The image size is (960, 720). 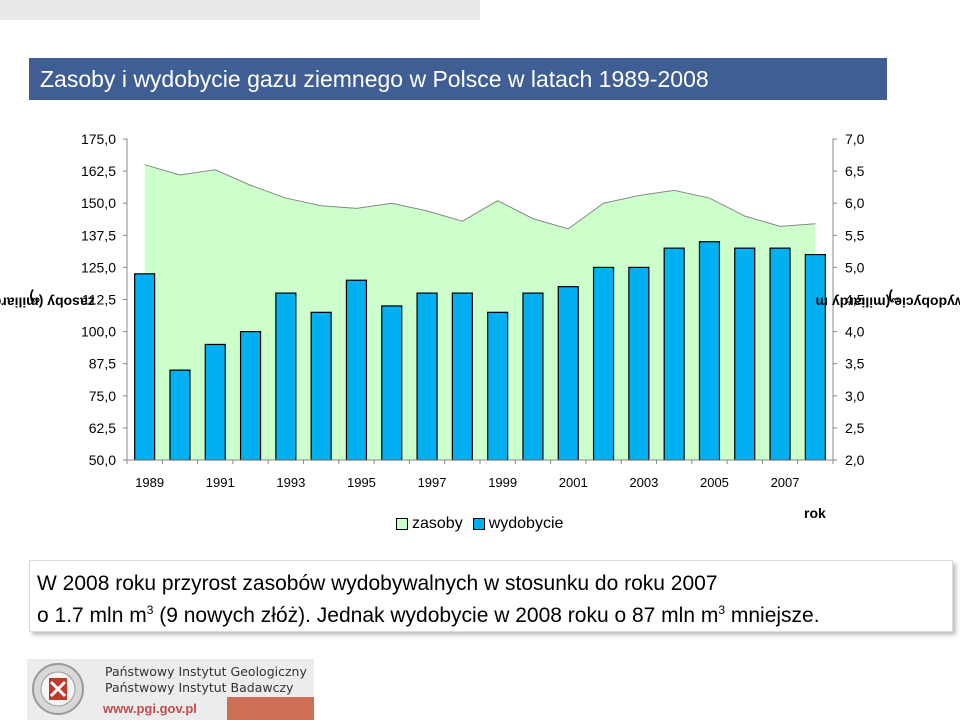 I want to click on footer-institute-subtitle: Państwowy Instytut Badawczy, so click(x=199, y=687).